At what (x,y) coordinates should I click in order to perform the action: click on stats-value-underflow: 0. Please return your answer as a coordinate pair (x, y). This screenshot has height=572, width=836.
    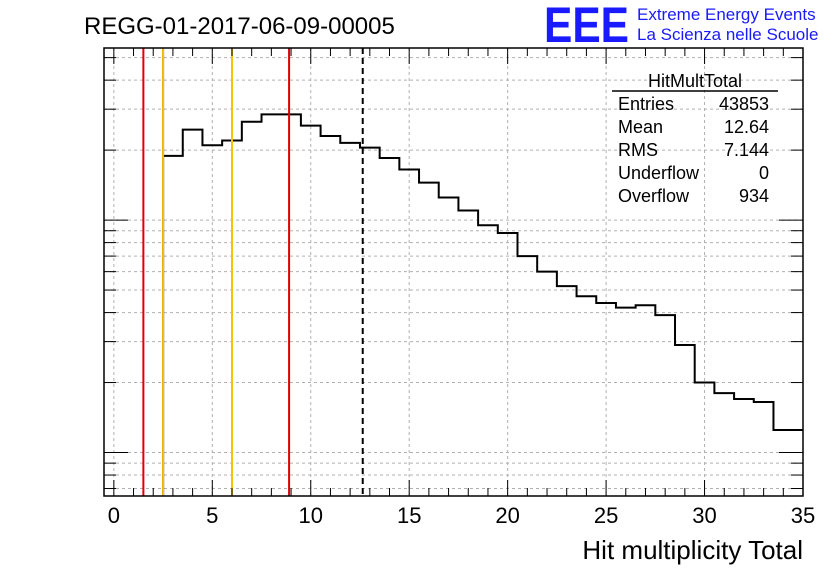
    Looking at the image, I should click on (764, 173).